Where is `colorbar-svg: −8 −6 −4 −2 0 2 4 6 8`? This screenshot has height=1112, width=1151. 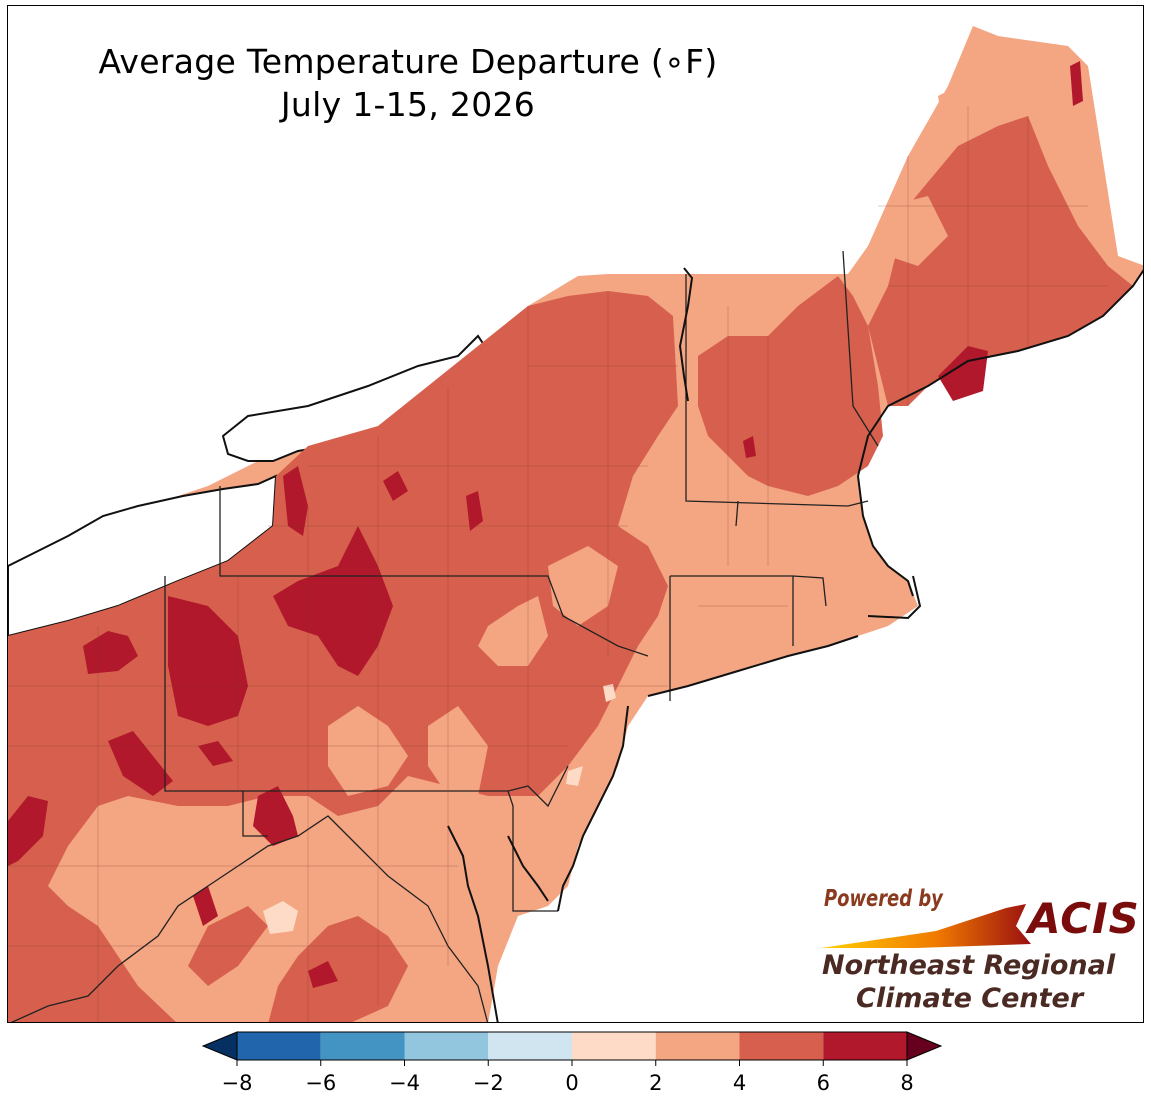
colorbar-svg: −8 −6 −4 −2 0 2 4 6 8 is located at coordinates (572, 1063).